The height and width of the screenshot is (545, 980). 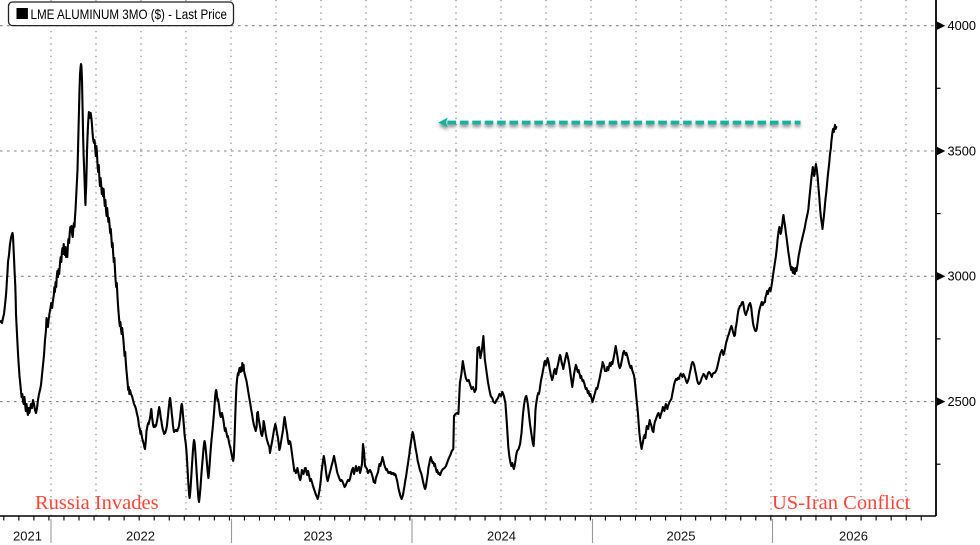 What do you see at coordinates (962, 276) in the screenshot?
I see `svg-text: 3000` at bounding box center [962, 276].